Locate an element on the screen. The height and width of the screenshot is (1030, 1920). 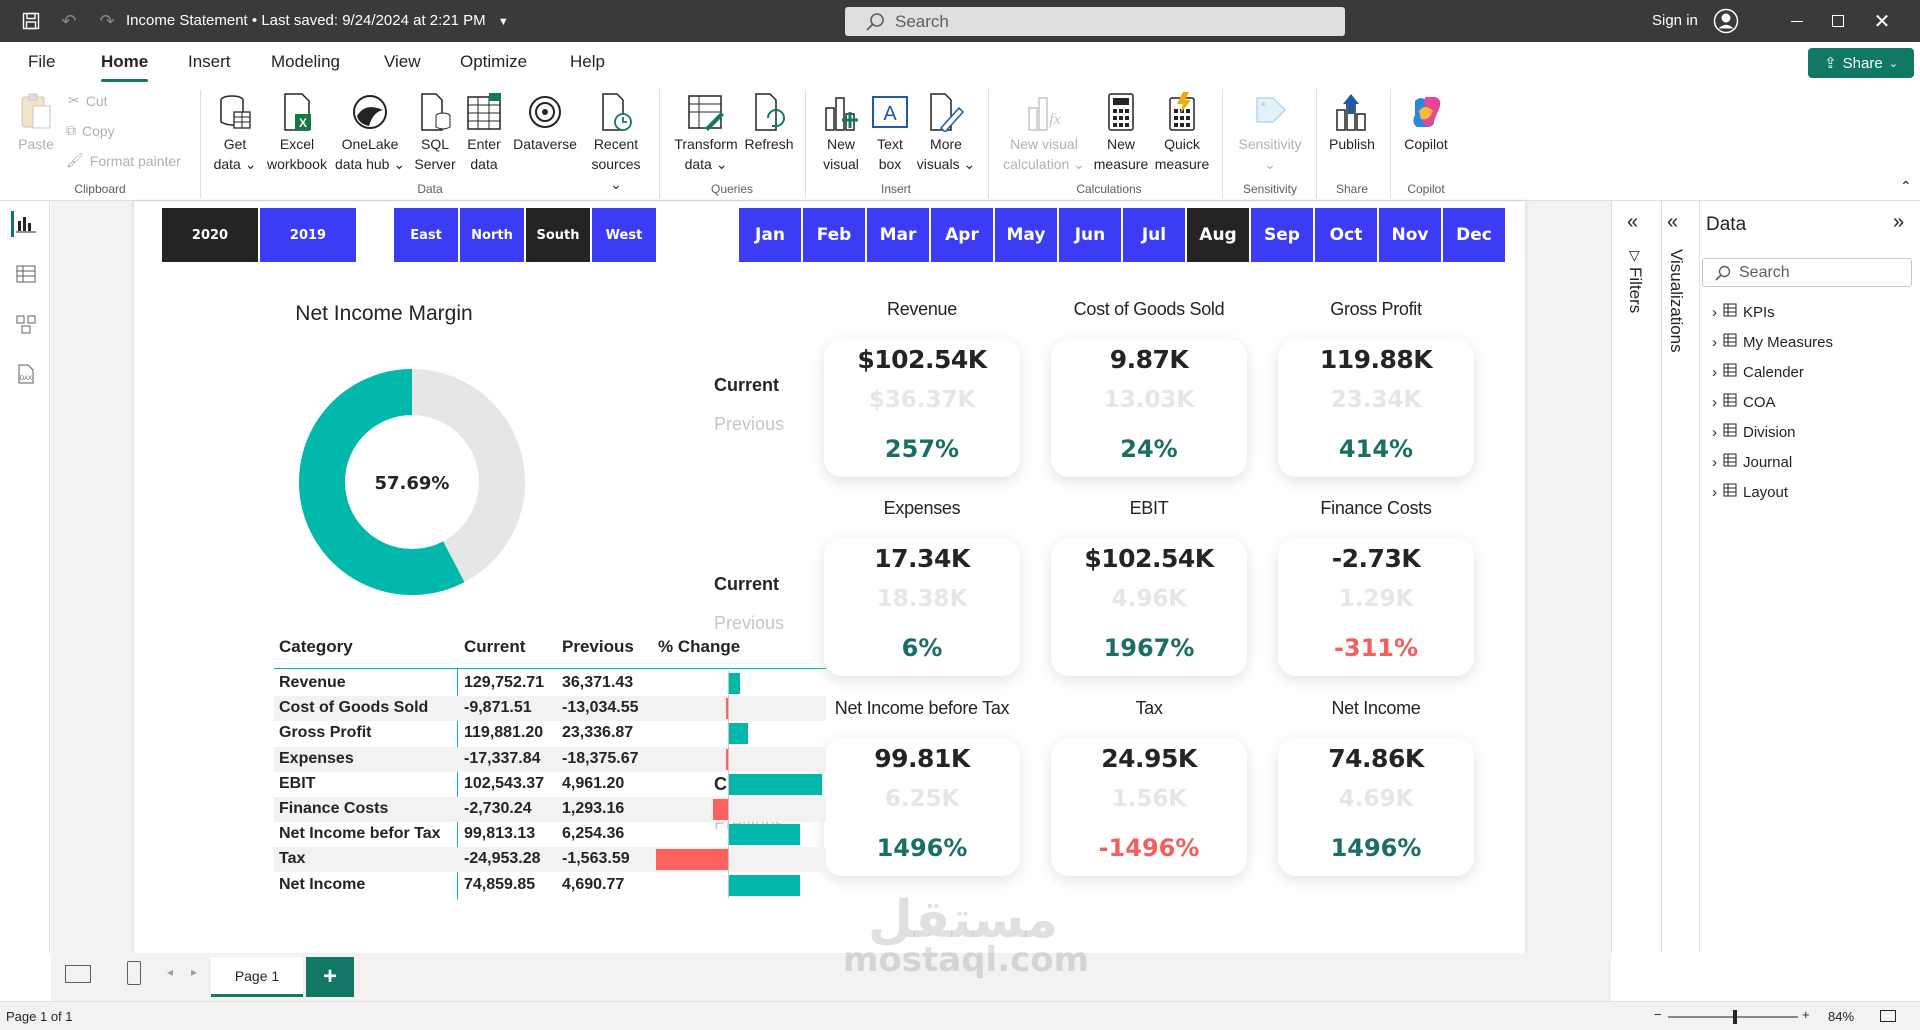
kpi-card: 74.86K 4.69K 1496% is located at coordinates (1376, 807).